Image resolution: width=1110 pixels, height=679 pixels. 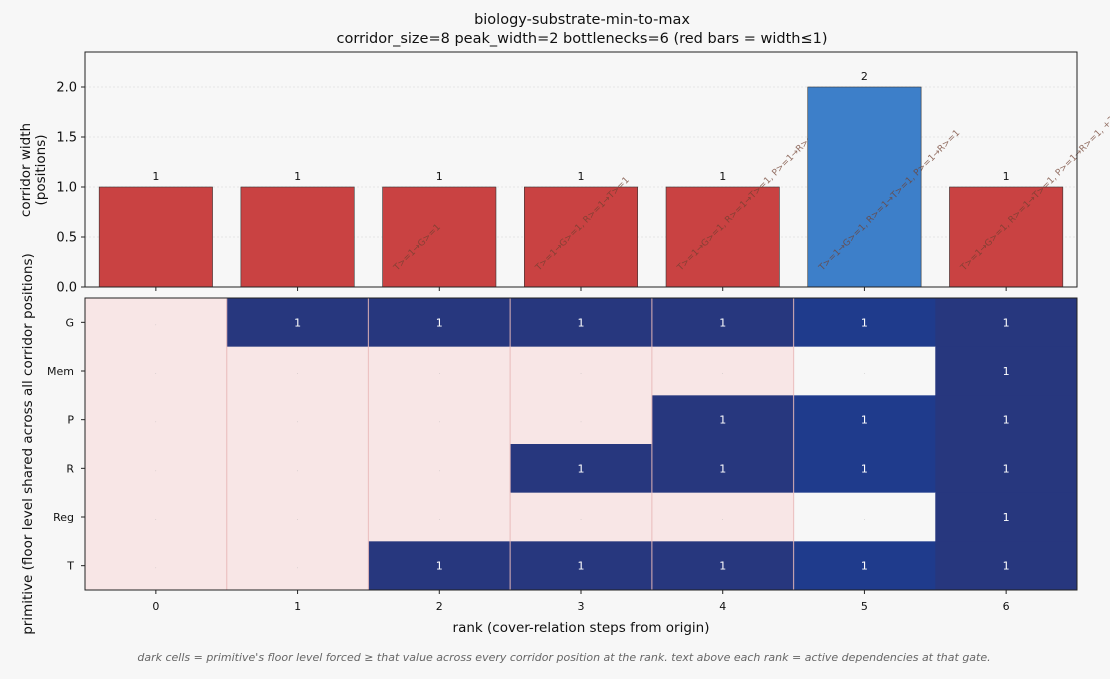 What do you see at coordinates (66, 288) in the screenshot?
I see `y-tick-label: 0.0` at bounding box center [66, 288].